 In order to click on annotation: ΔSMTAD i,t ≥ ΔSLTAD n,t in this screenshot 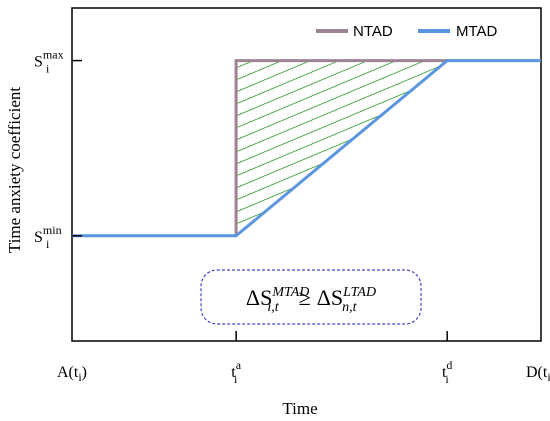, I will do `click(311, 297)`.